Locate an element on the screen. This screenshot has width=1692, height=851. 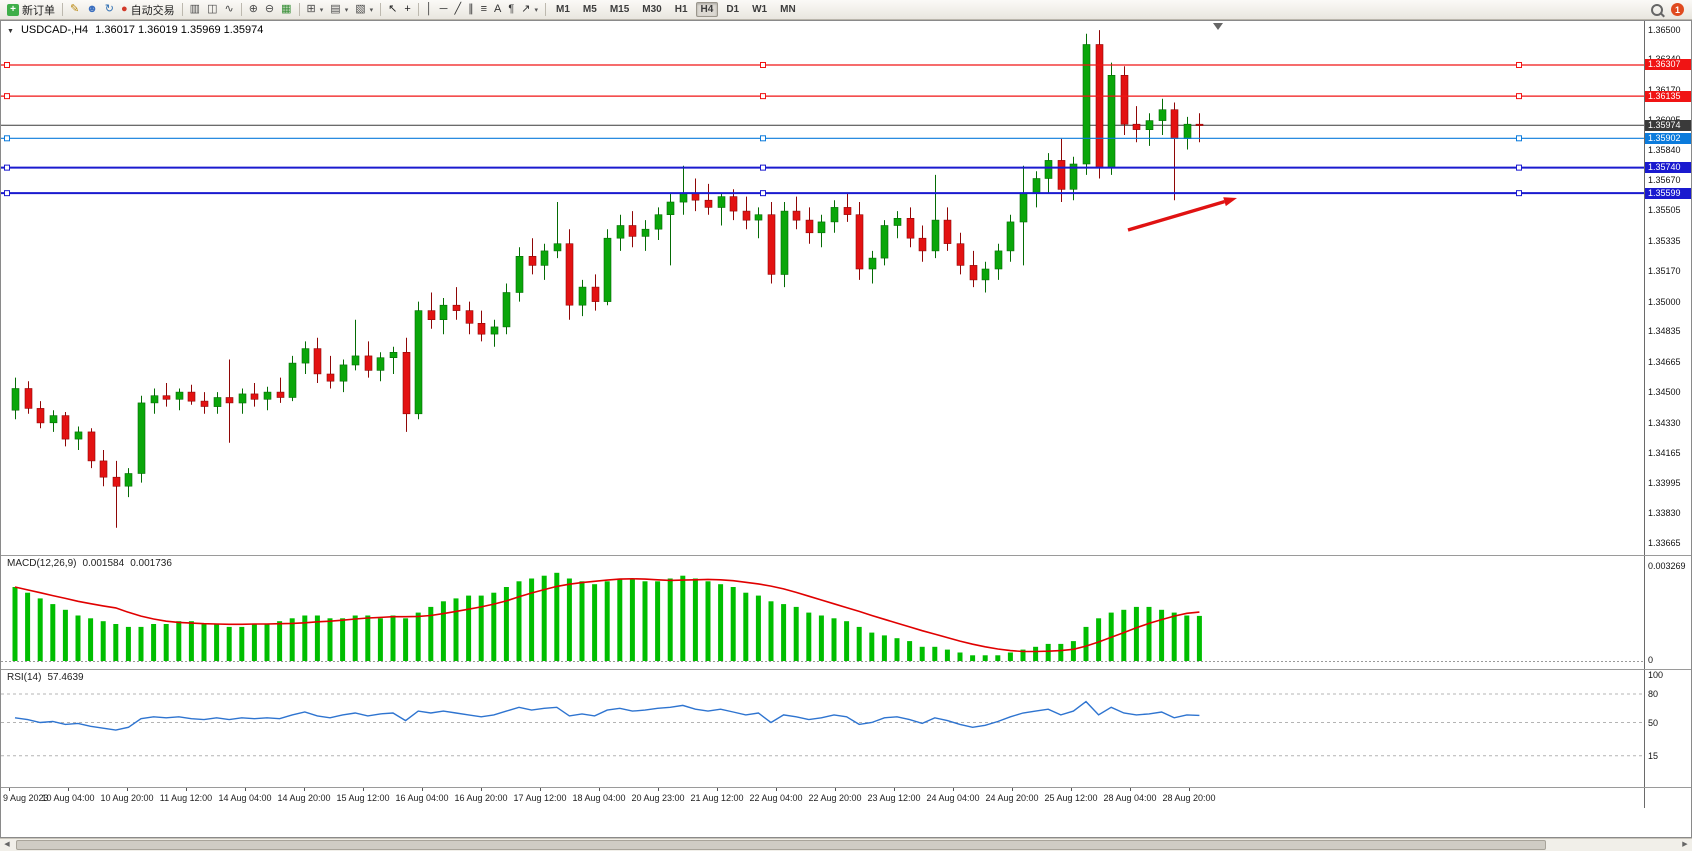
scroll-left-icon is located at coordinates (7, 845).